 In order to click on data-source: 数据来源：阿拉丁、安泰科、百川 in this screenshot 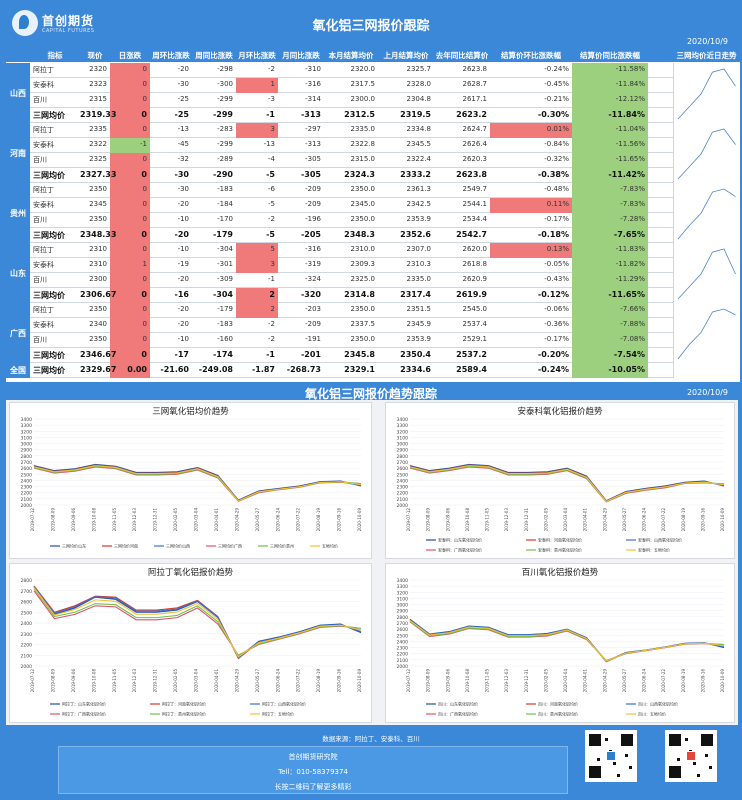, I will do `click(371, 739)`.